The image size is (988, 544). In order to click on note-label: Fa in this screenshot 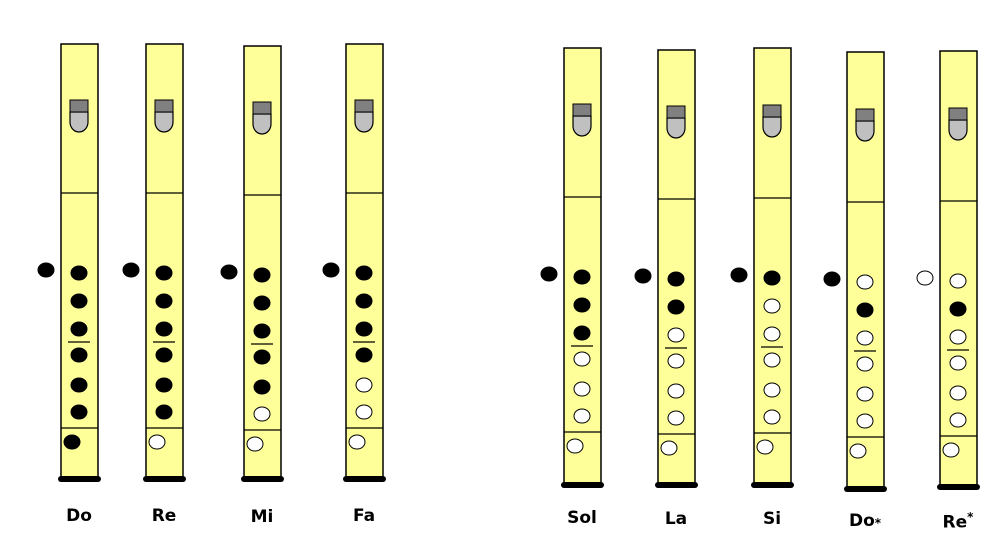, I will do `click(364, 516)`.